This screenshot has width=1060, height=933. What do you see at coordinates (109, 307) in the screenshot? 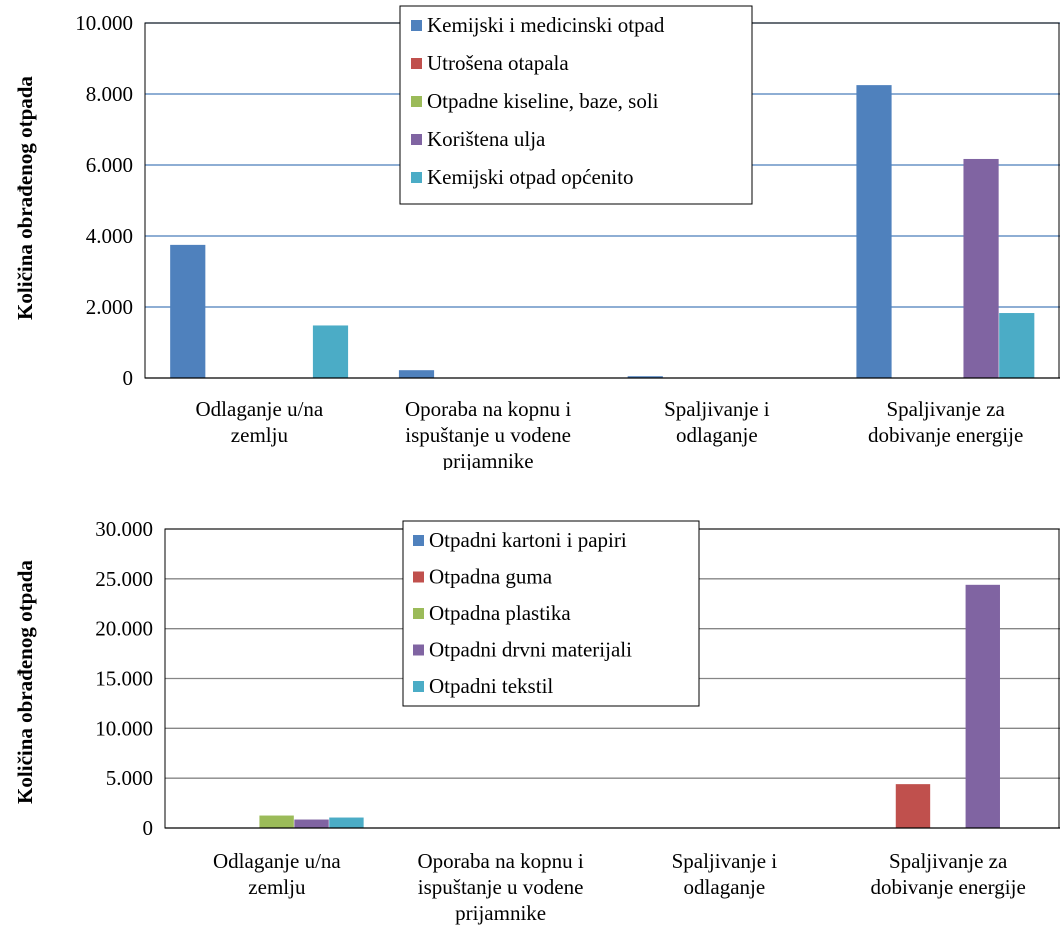
I see `y-tick-label: 2.000` at bounding box center [109, 307].